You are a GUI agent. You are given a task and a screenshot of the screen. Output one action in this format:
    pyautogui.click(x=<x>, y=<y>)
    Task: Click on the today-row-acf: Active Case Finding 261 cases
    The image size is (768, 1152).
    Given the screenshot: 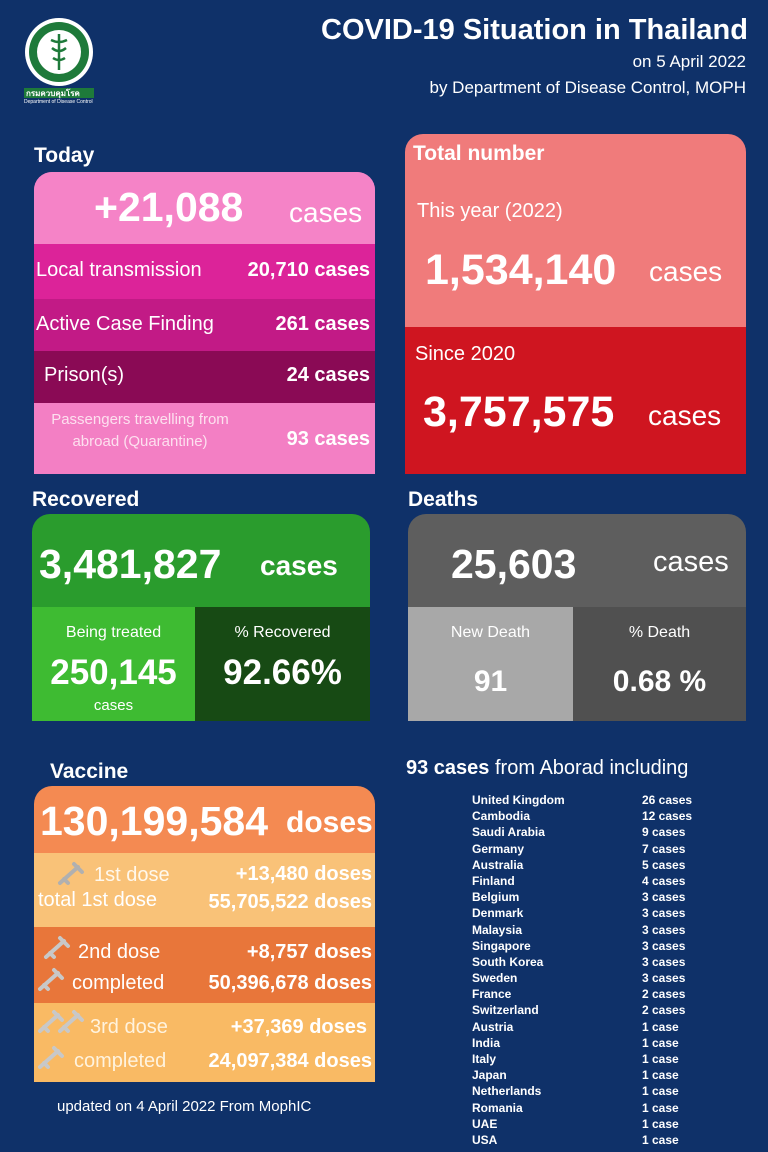 What is the action you would take?
    pyautogui.click(x=204, y=325)
    